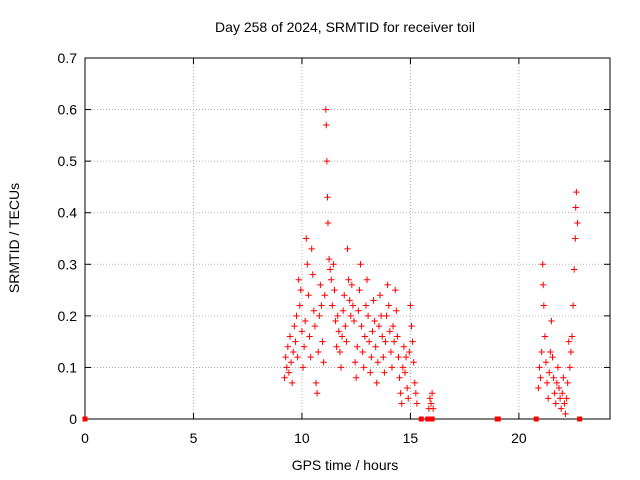  What do you see at coordinates (194, 438) in the screenshot?
I see `x-tick-label: 5` at bounding box center [194, 438].